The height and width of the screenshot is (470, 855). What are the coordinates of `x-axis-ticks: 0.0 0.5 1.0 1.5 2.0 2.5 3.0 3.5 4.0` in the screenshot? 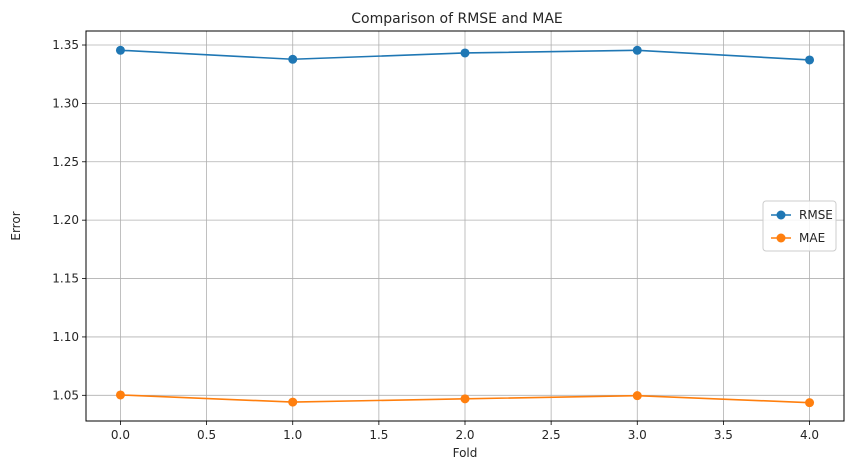 It's located at (465, 431).